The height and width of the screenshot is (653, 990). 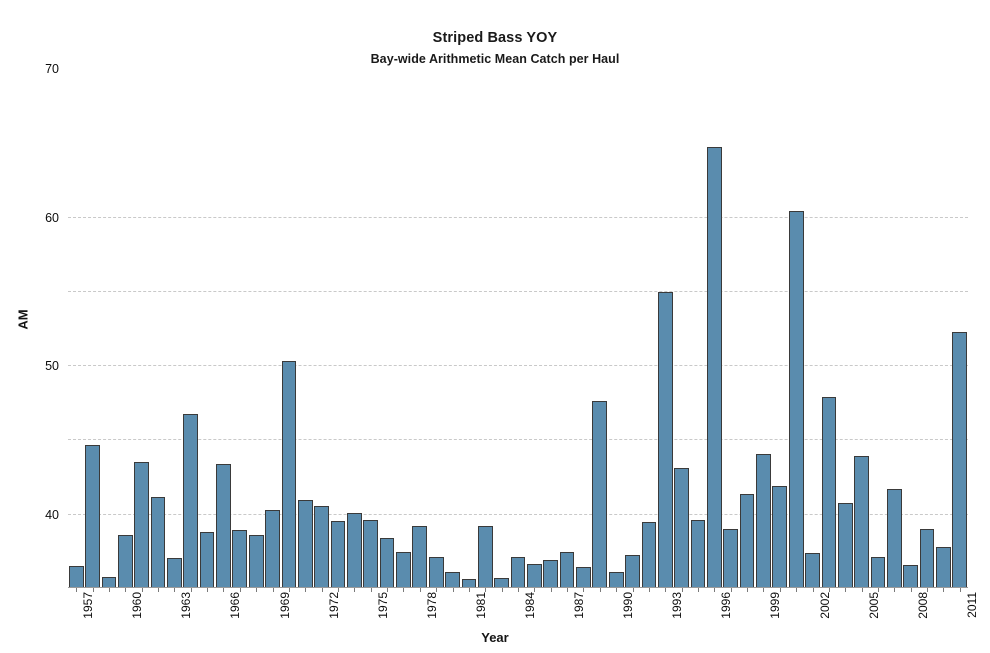 I want to click on x-axis-tick-label: 1972, so click(x=333, y=605).